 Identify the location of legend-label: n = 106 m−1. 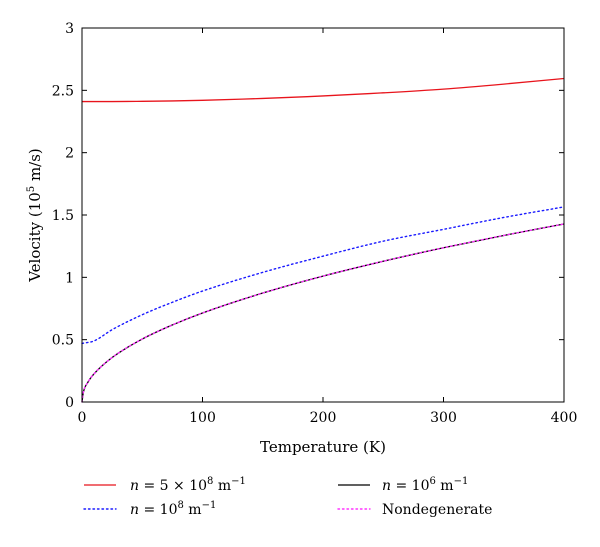
(425, 485).